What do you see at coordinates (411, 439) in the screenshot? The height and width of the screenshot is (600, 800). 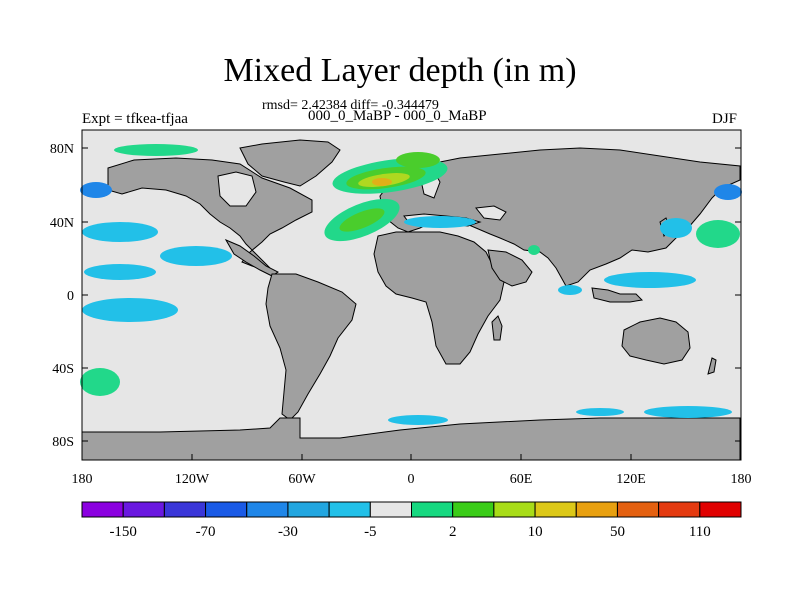 I see `land-antarctica` at bounding box center [411, 439].